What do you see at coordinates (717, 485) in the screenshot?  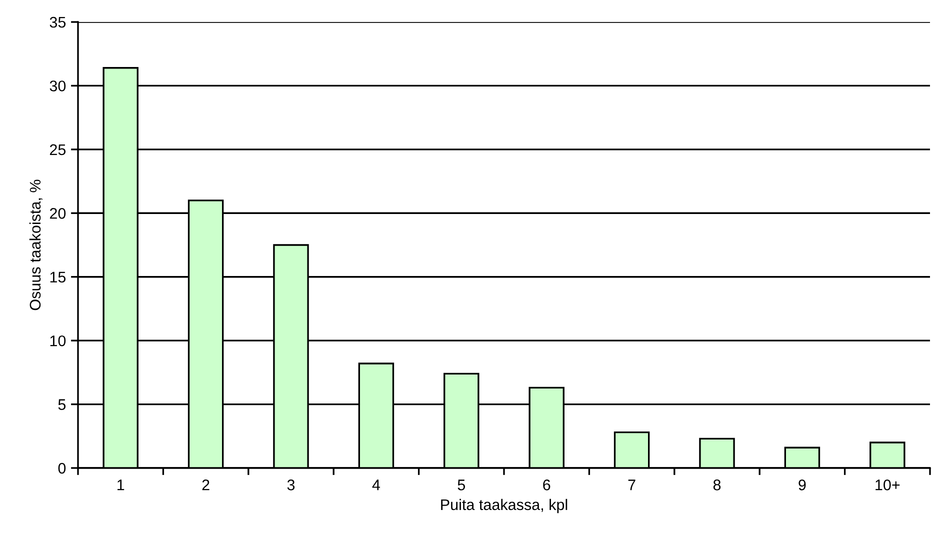 I see `x-tick-label: 8` at bounding box center [717, 485].